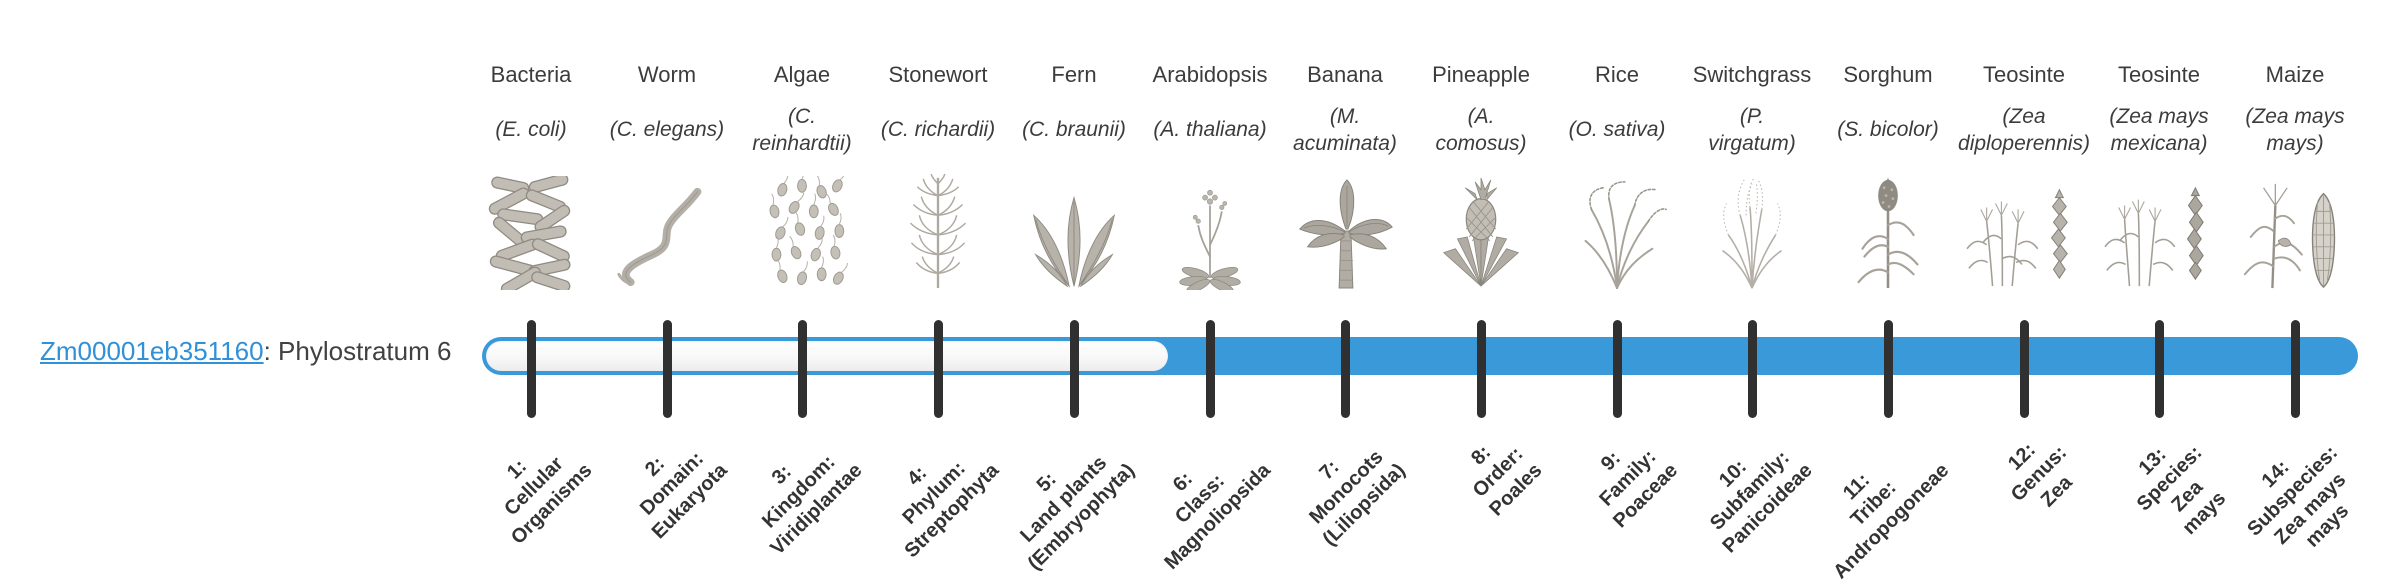  What do you see at coordinates (1345, 230) in the screenshot?
I see `banana-tree-icon` at bounding box center [1345, 230].